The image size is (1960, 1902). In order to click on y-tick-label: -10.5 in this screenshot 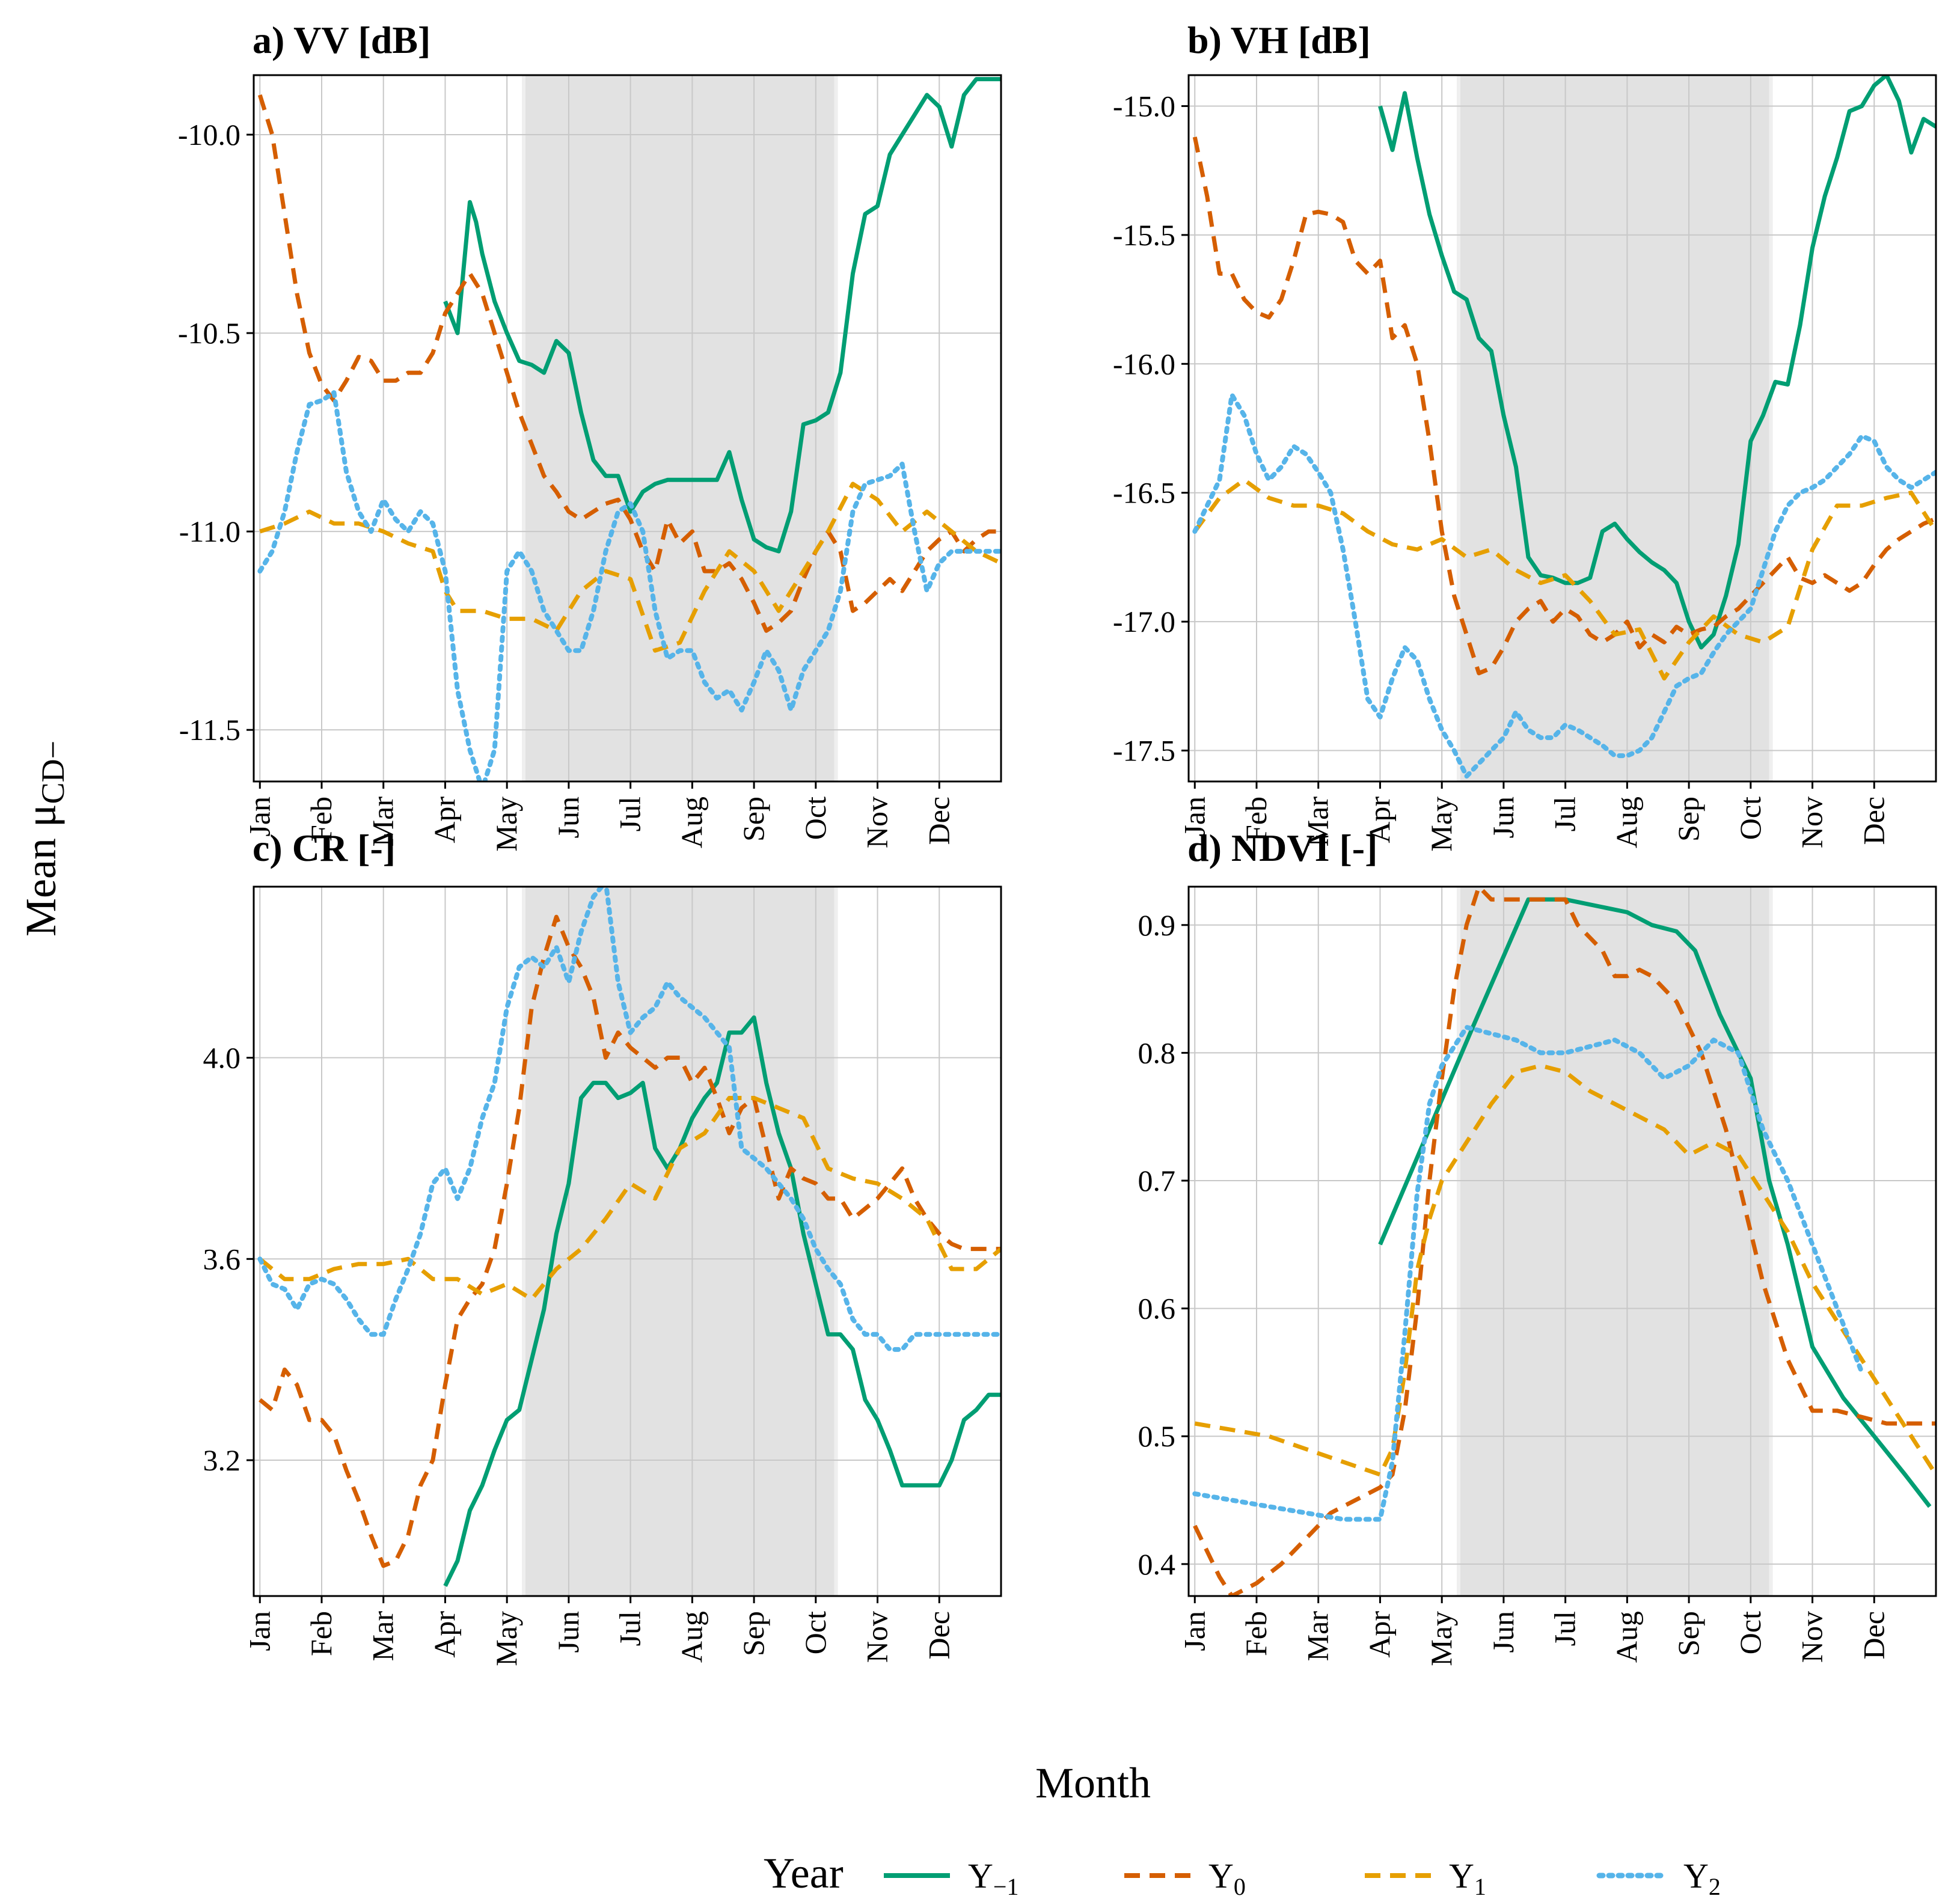, I will do `click(209, 333)`.